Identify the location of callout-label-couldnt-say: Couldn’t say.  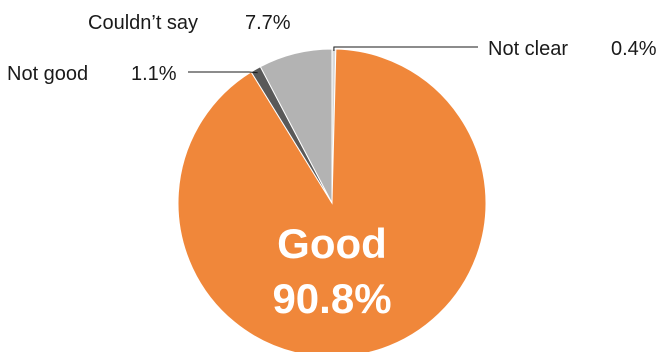
(143, 23).